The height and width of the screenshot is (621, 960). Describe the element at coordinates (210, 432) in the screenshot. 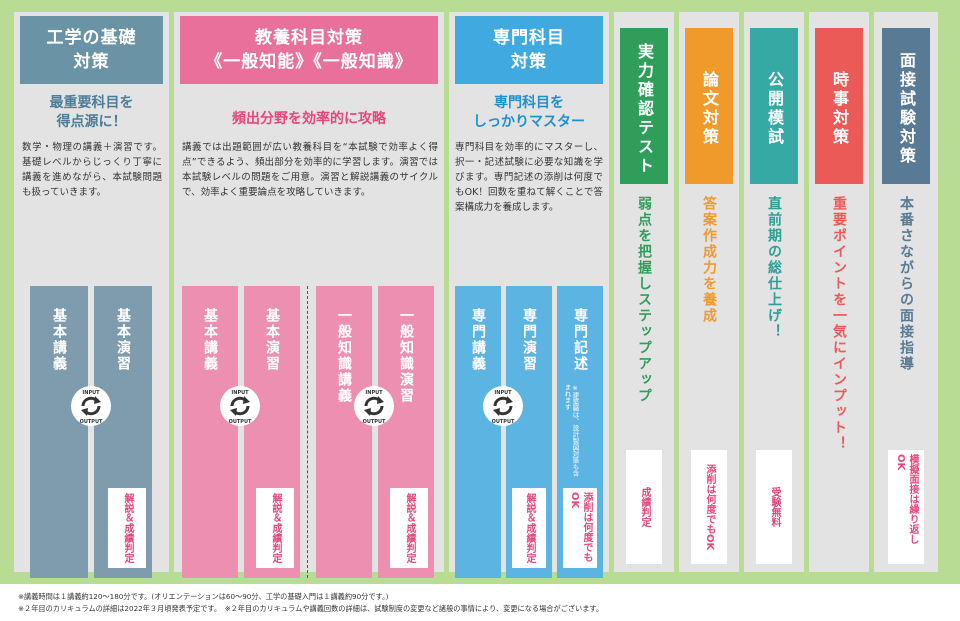

I see `column-liberal-lecture: 基本講義` at that location.